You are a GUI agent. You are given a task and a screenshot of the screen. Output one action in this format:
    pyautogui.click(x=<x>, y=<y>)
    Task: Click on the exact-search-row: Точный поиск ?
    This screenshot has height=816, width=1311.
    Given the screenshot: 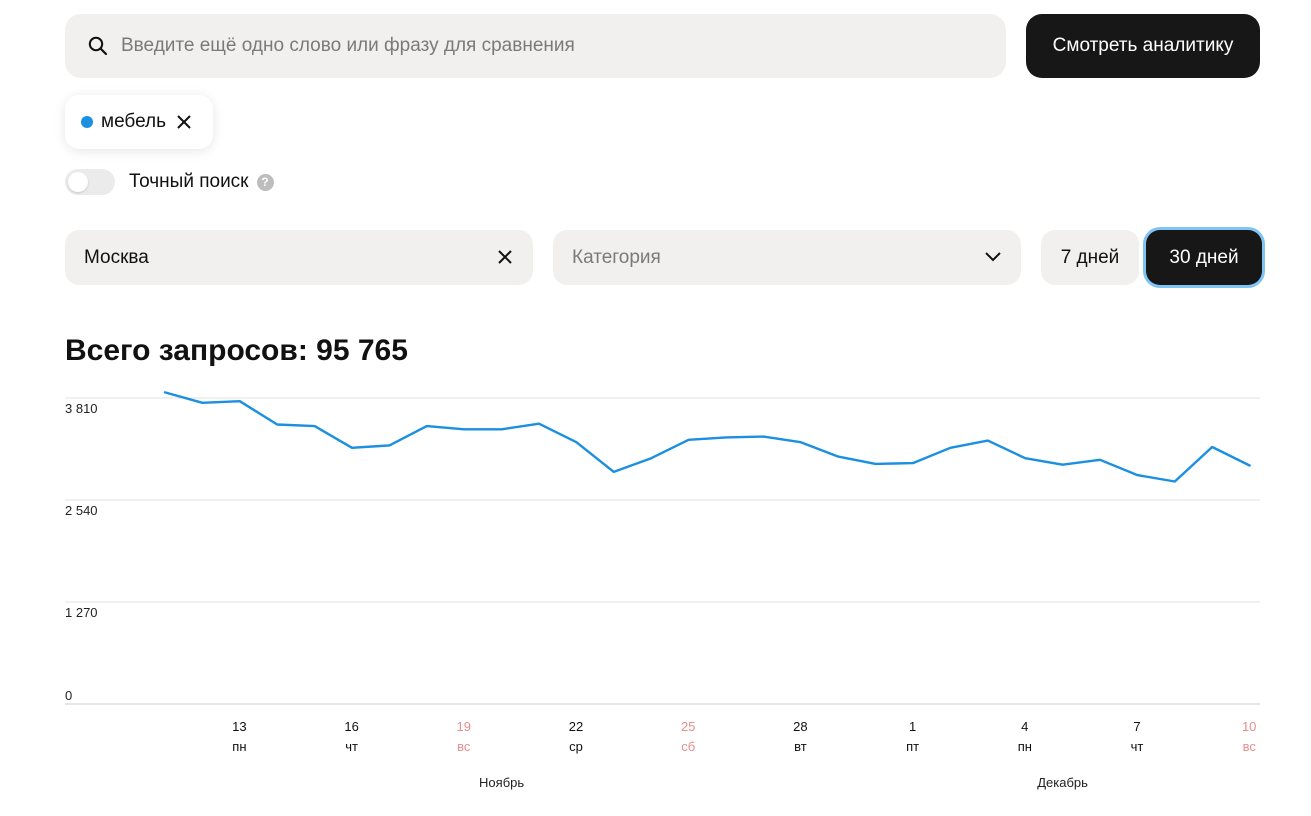 What is the action you would take?
    pyautogui.click(x=169, y=182)
    